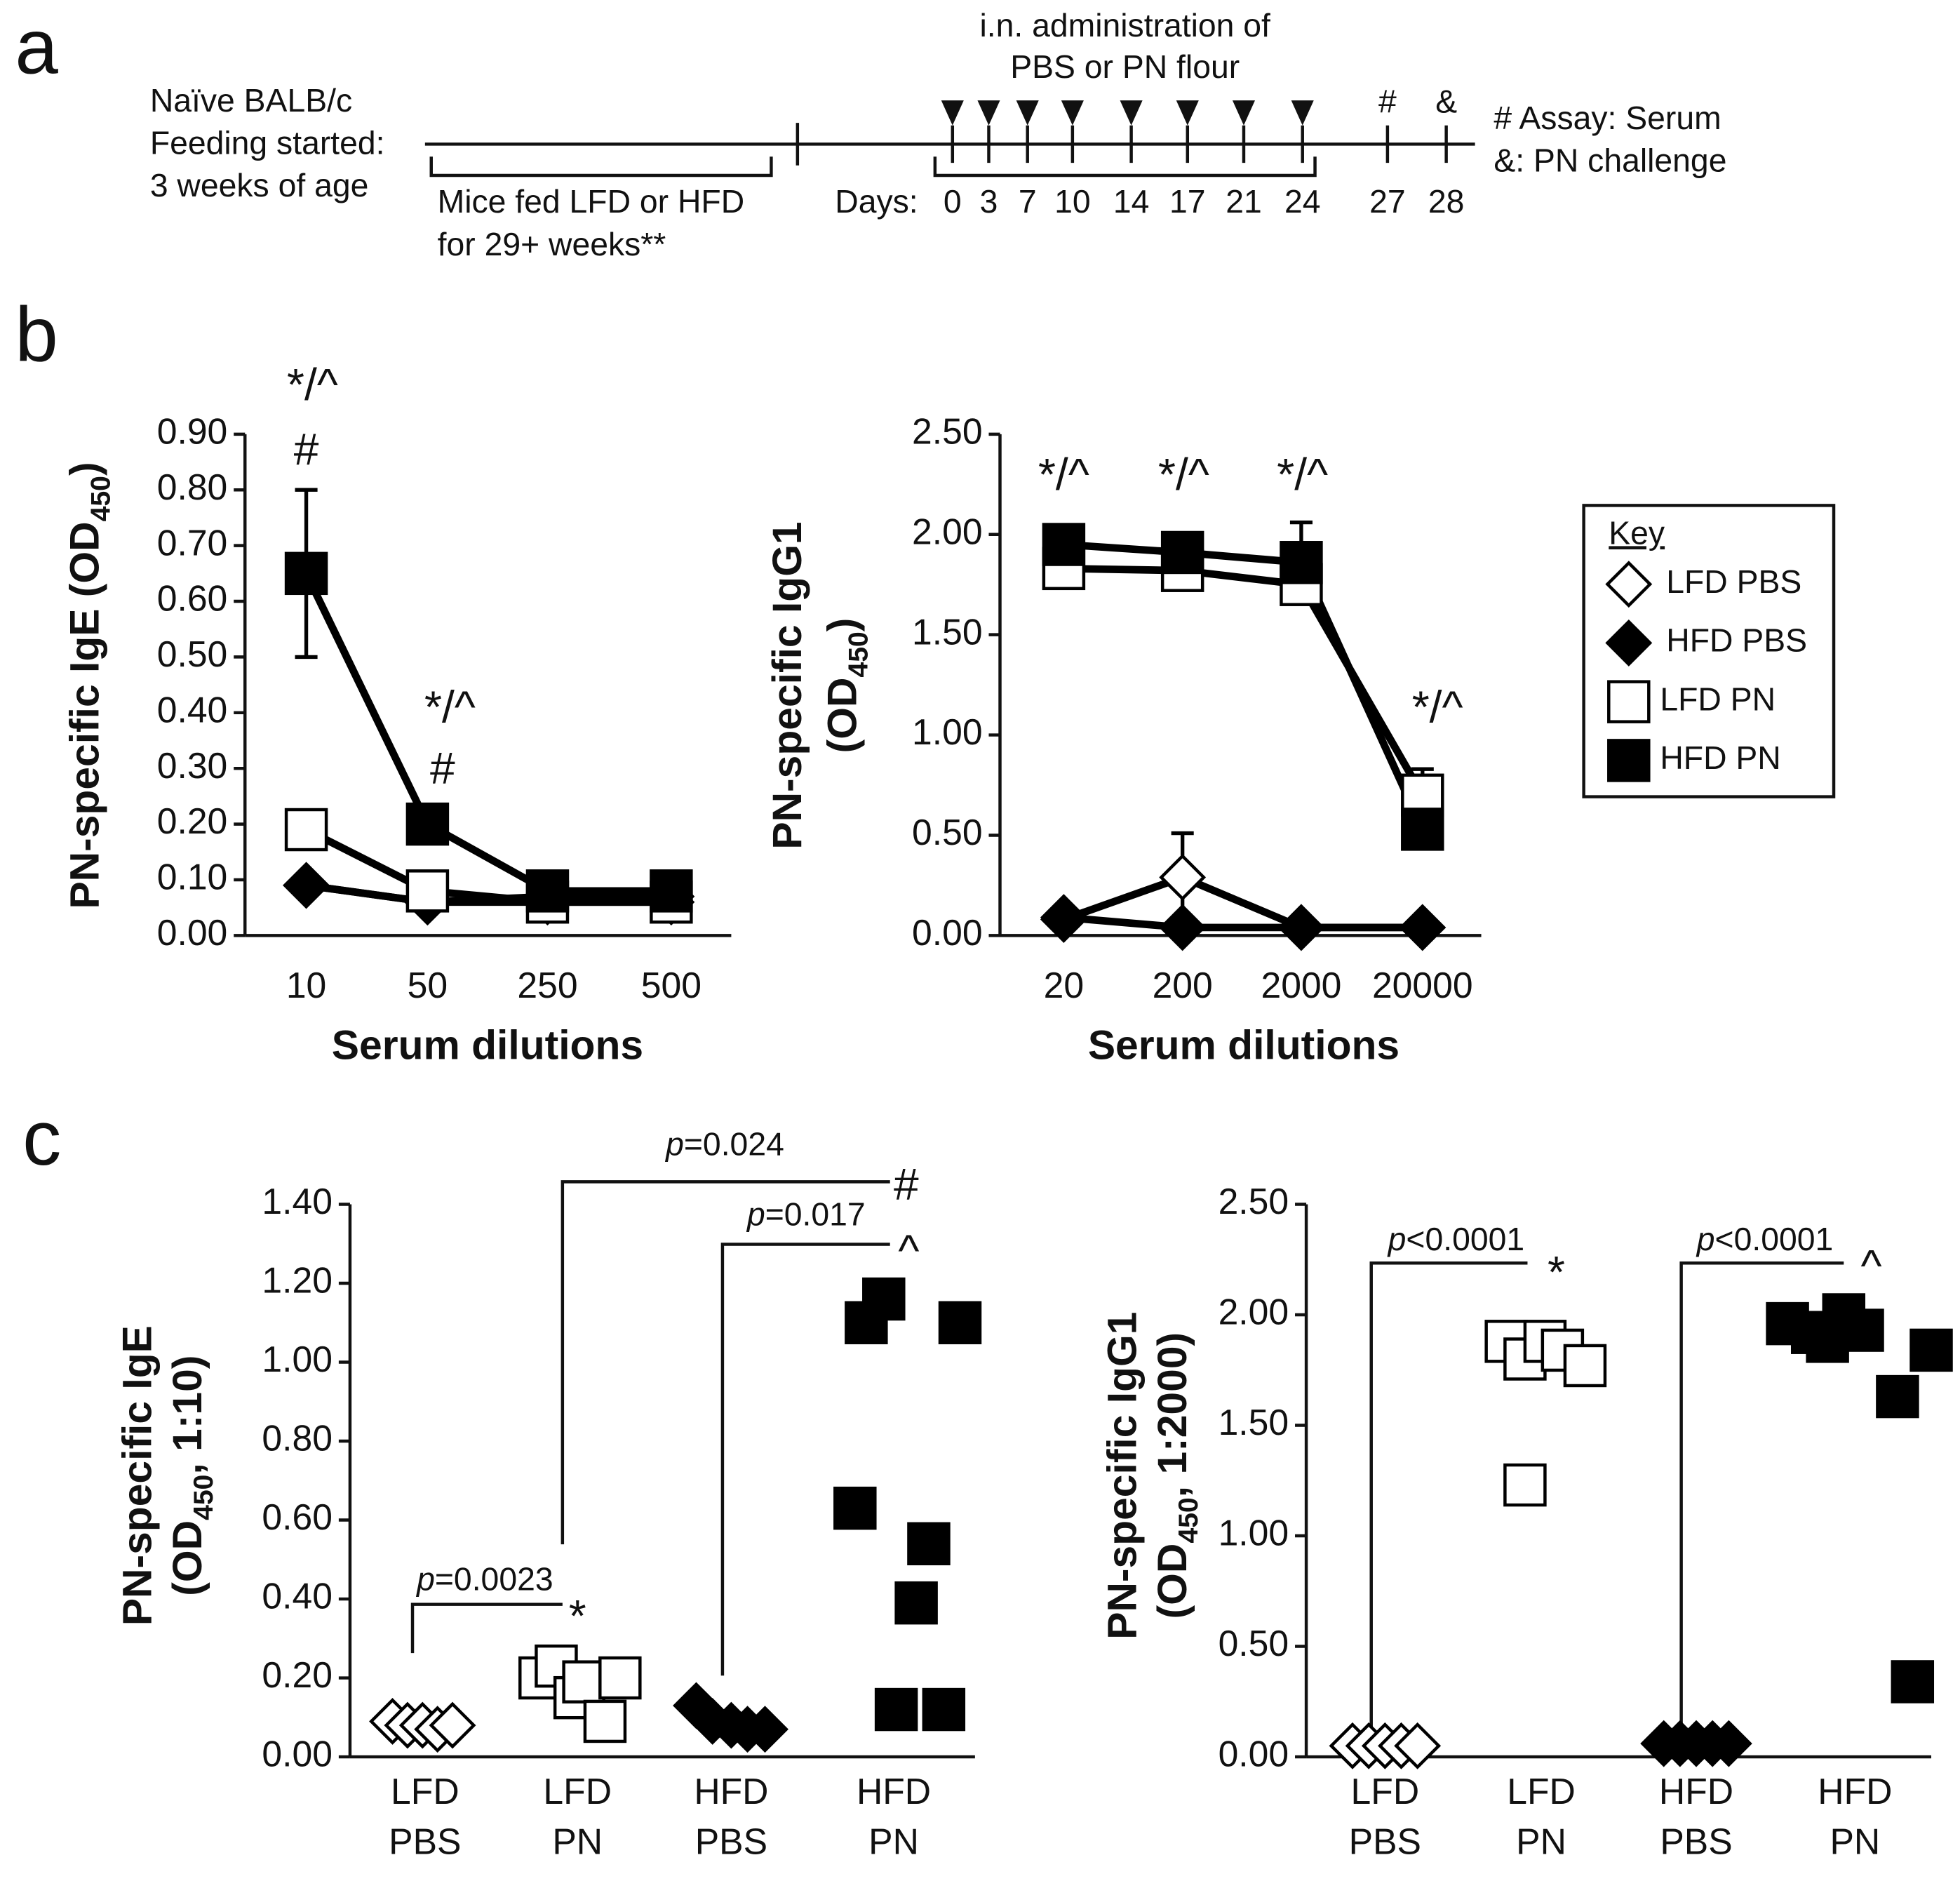 The image size is (1960, 1881). Describe the element at coordinates (1775, 1239) in the screenshot. I see `p-value-part: <0.0001` at that location.